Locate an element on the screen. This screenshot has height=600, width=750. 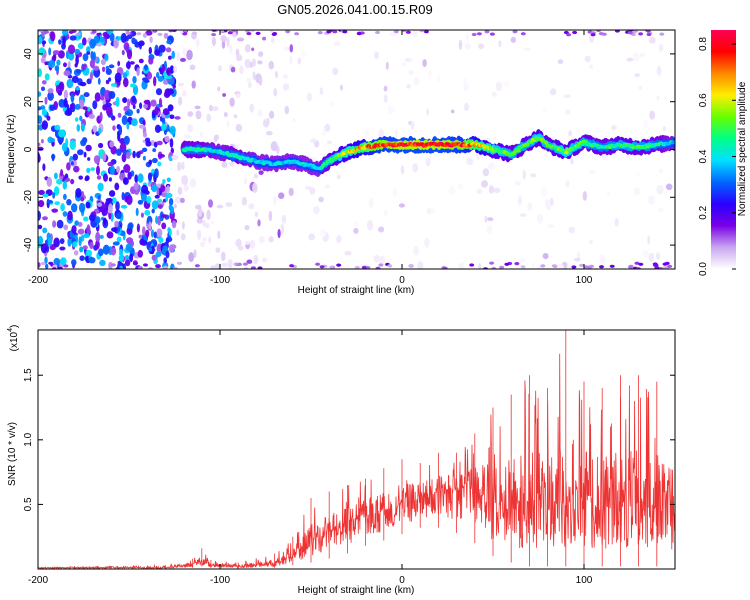
colorbar-tick-label: 0.6 is located at coordinates (703, 100).